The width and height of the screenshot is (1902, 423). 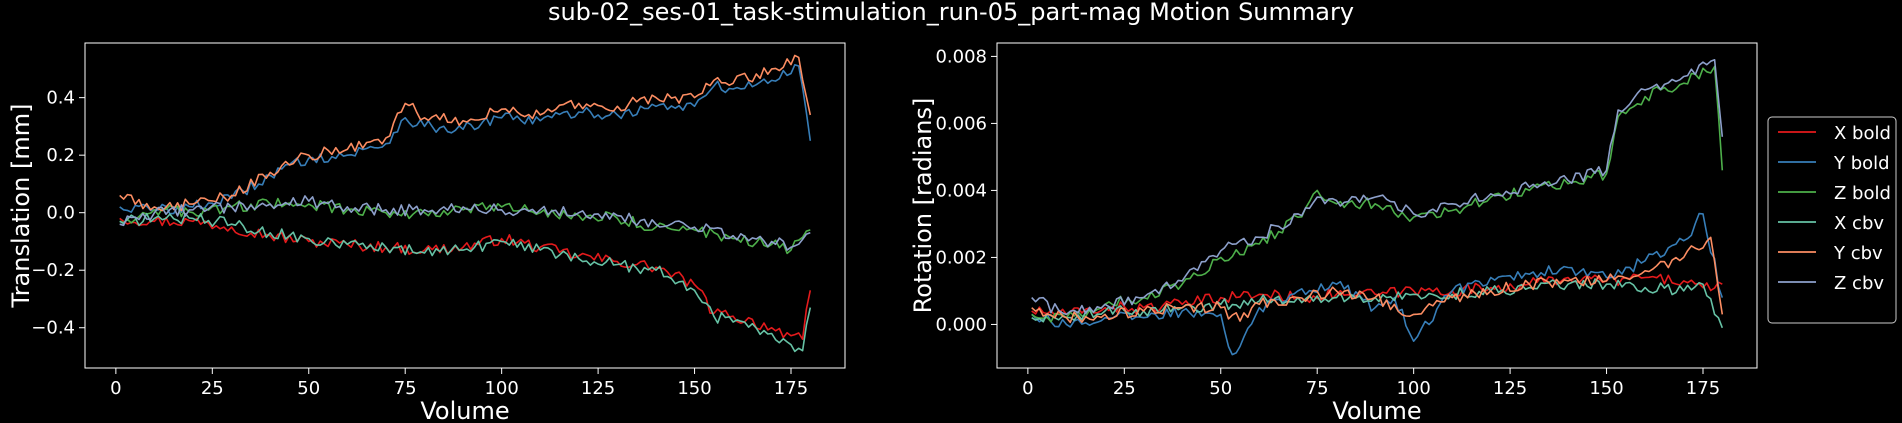 I want to click on y-axis-label: Translation [mm], so click(x=21, y=206).